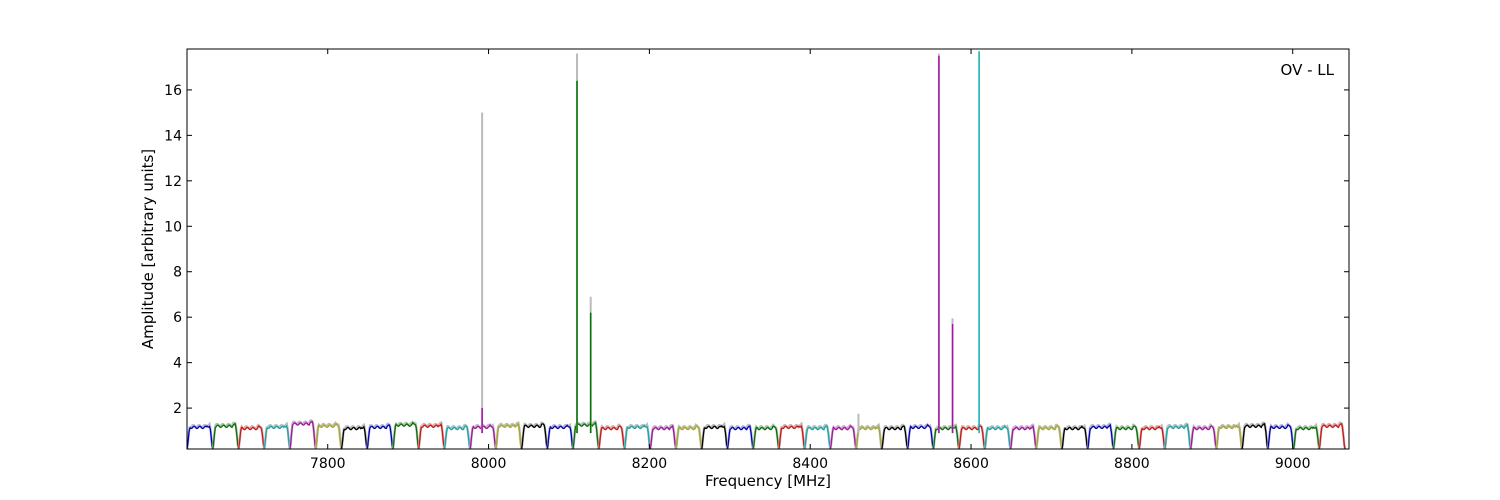 The width and height of the screenshot is (1500, 500). What do you see at coordinates (489, 464) in the screenshot?
I see `x-tick-label: 8000` at bounding box center [489, 464].